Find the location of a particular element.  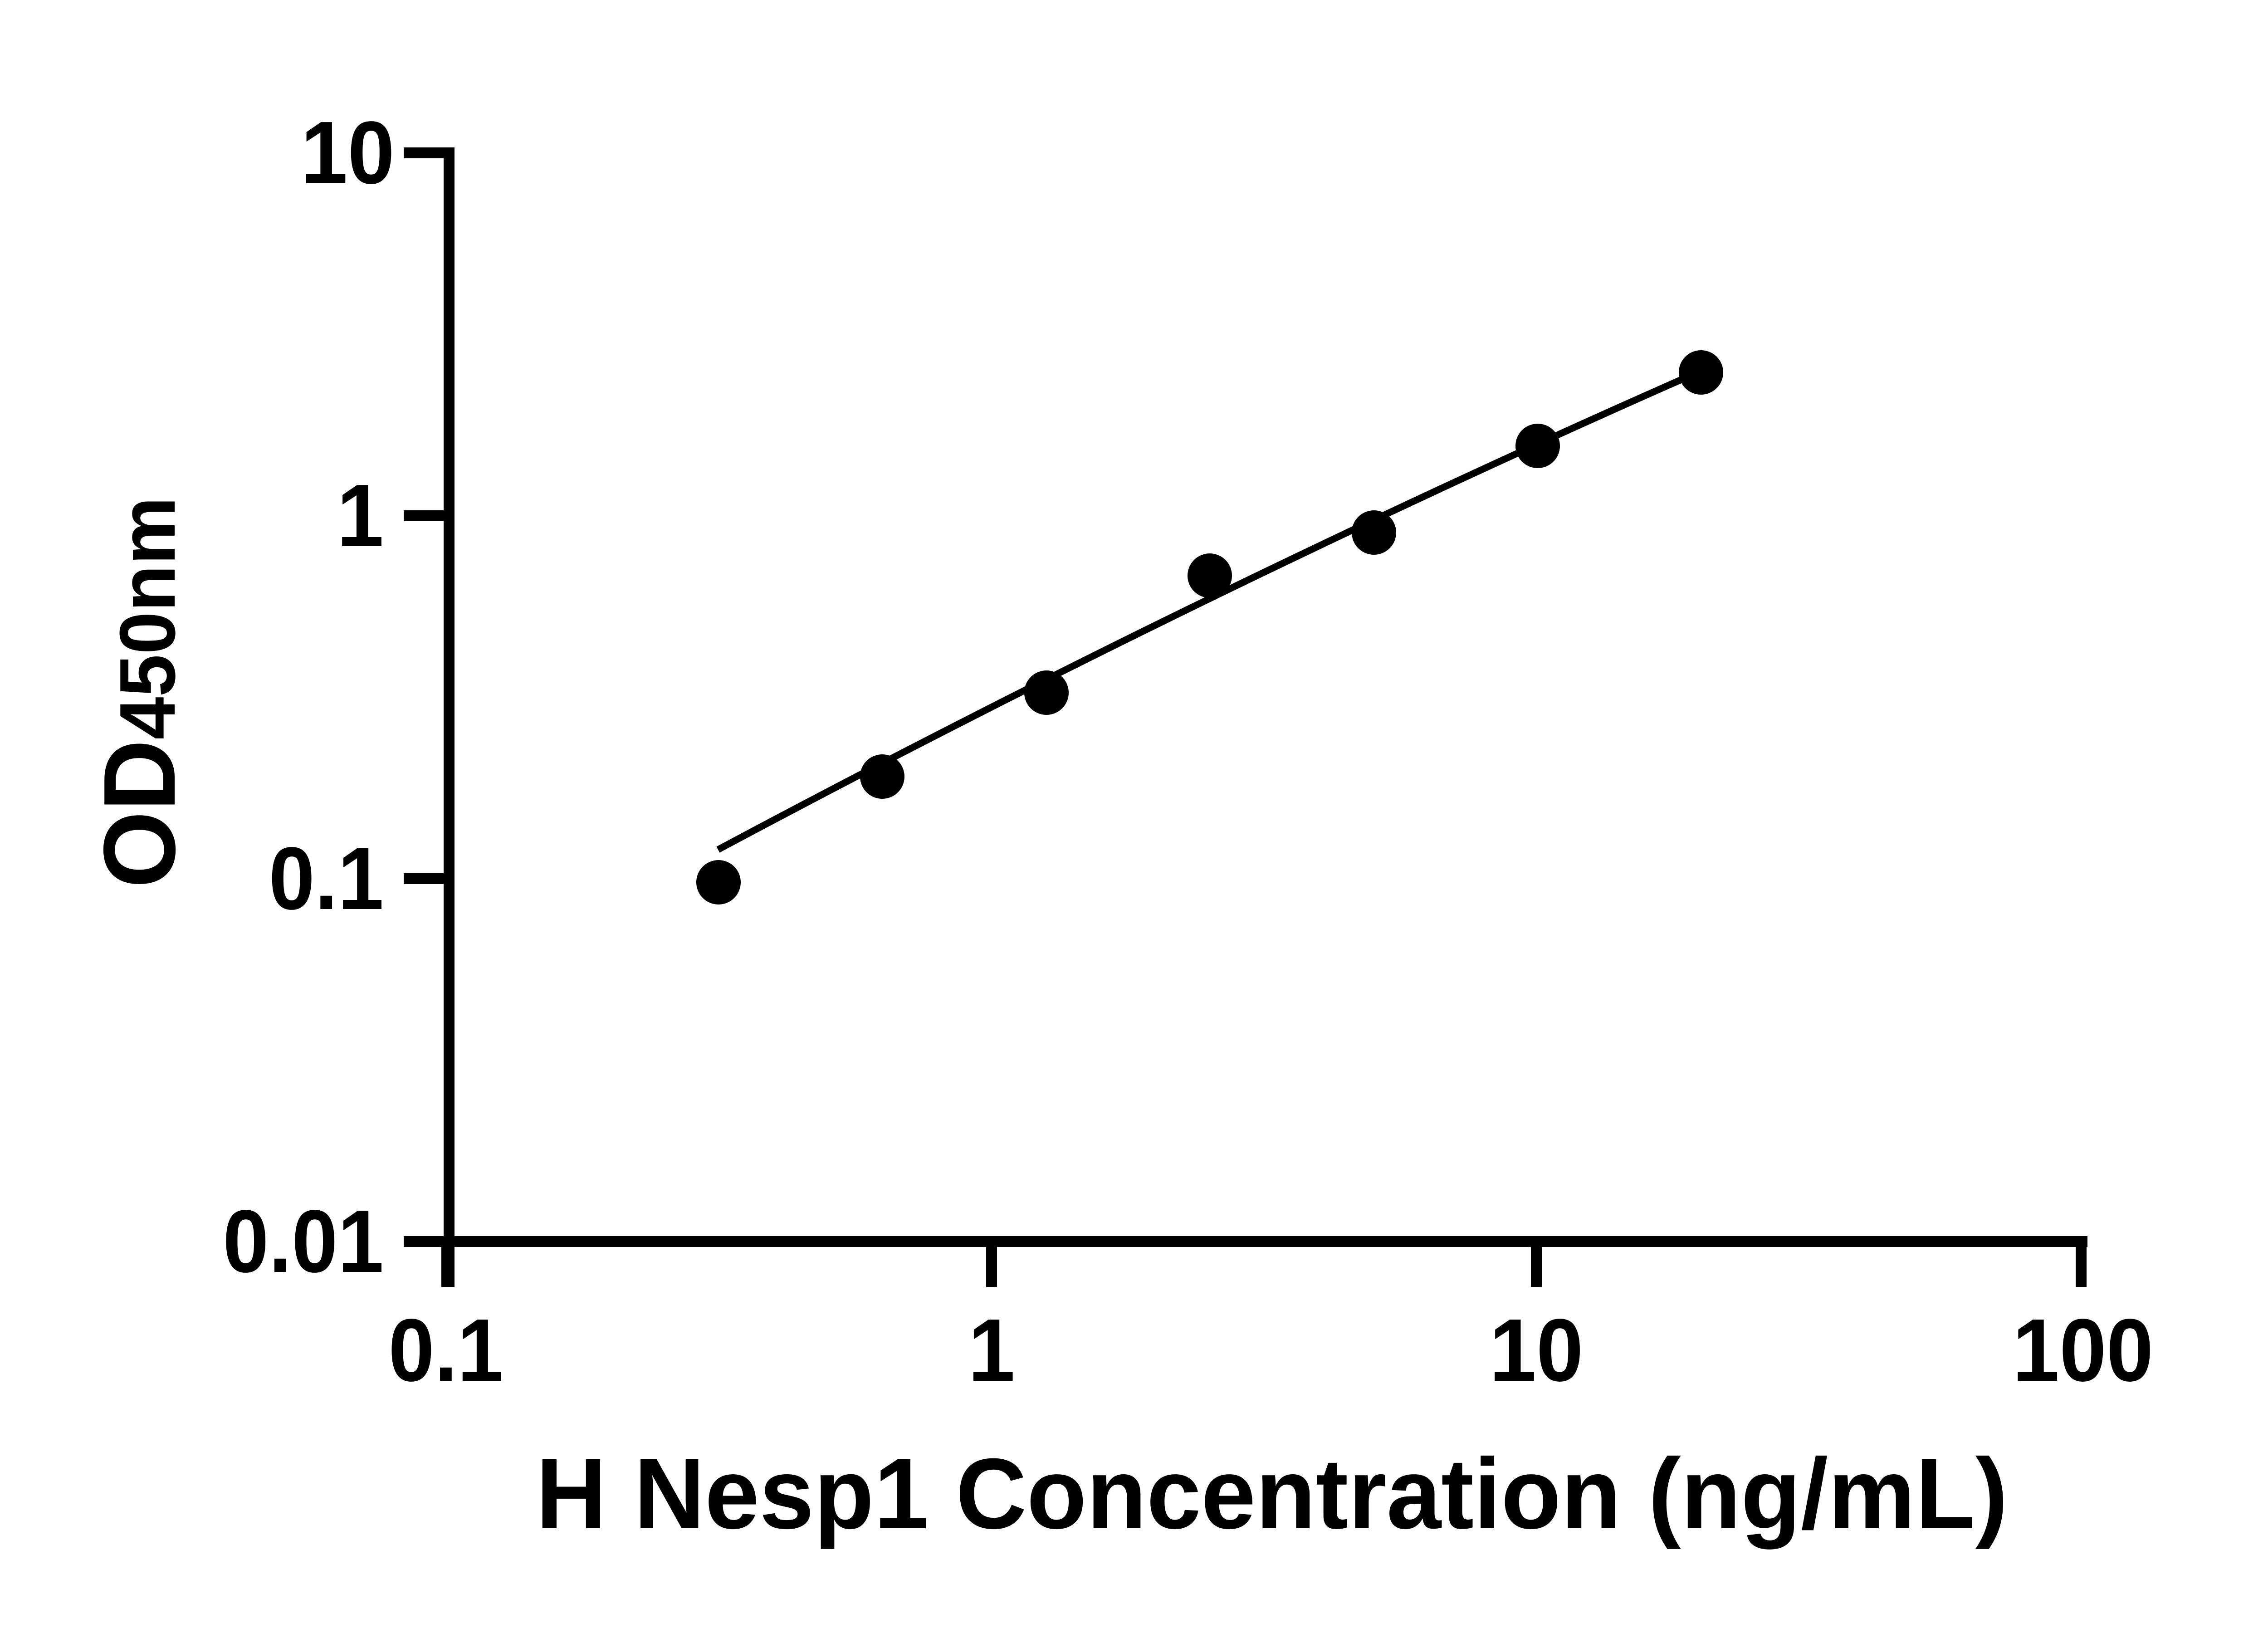

svg-text: H Nesp1 Concentration (ng/mL) is located at coordinates (1272, 1494).